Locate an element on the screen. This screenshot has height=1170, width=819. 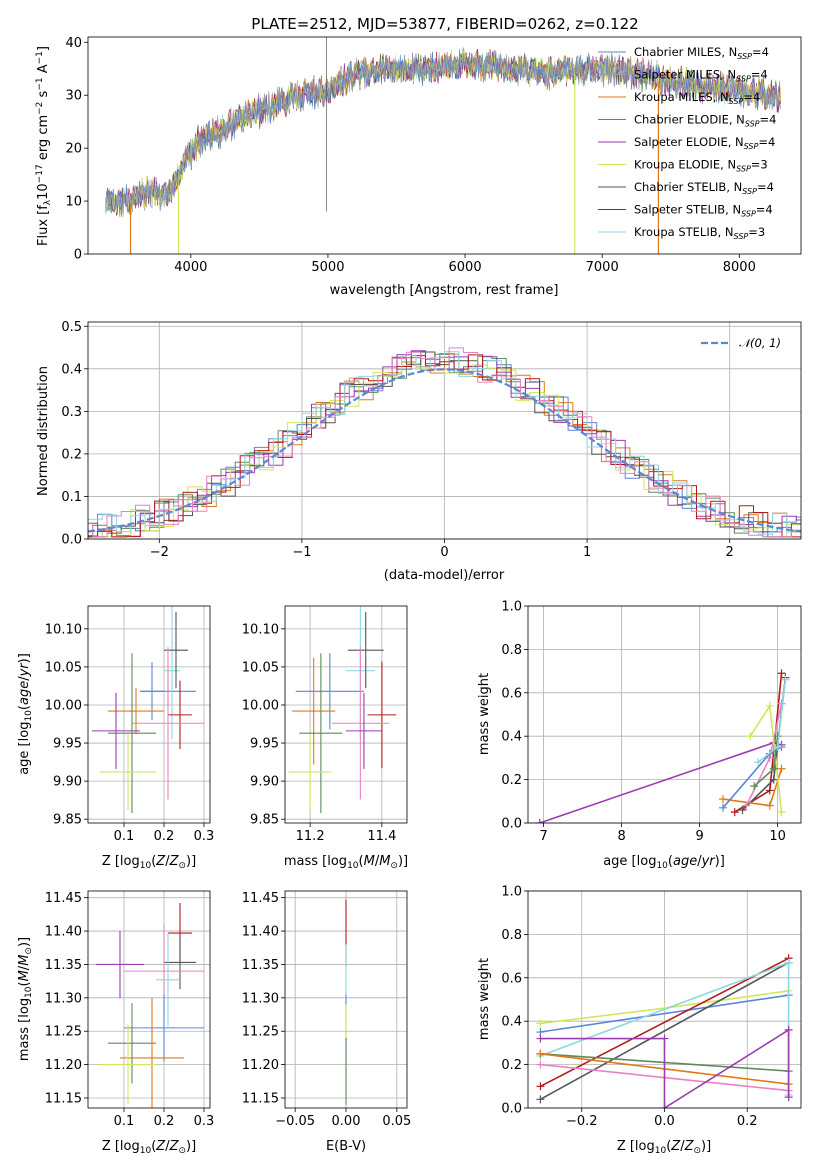
weight-age-ytick-label: 0.2 is located at coordinates (511, 780).